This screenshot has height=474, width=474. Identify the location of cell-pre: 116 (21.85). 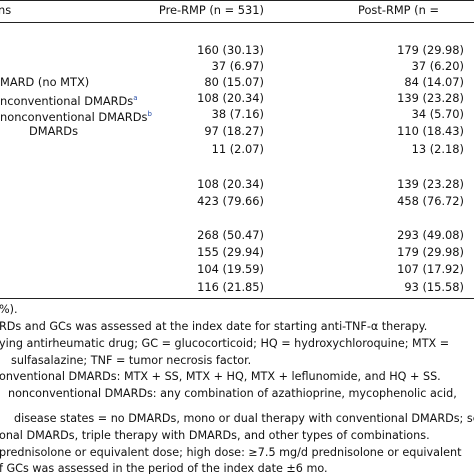
(230, 287).